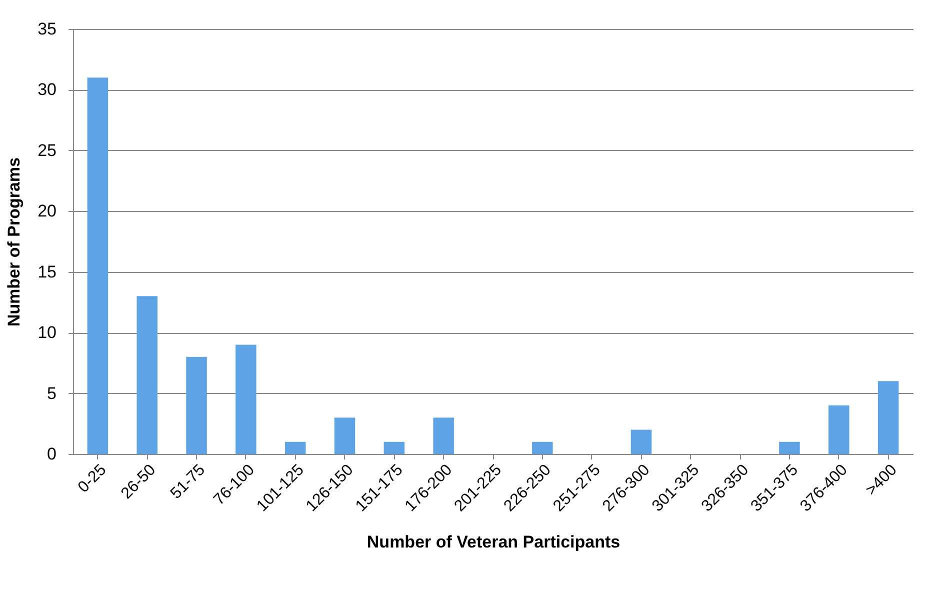  Describe the element at coordinates (47, 90) in the screenshot. I see `y-tick-label: 30` at that location.